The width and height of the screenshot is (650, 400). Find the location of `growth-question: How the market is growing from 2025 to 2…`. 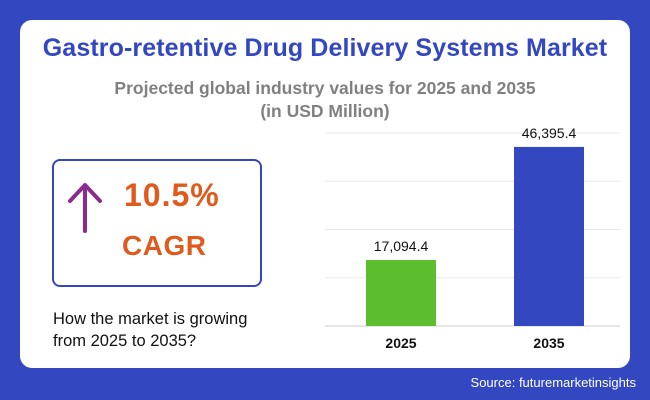

growth-question: How the market is growing from 2025 to 2… is located at coordinates (168, 330).